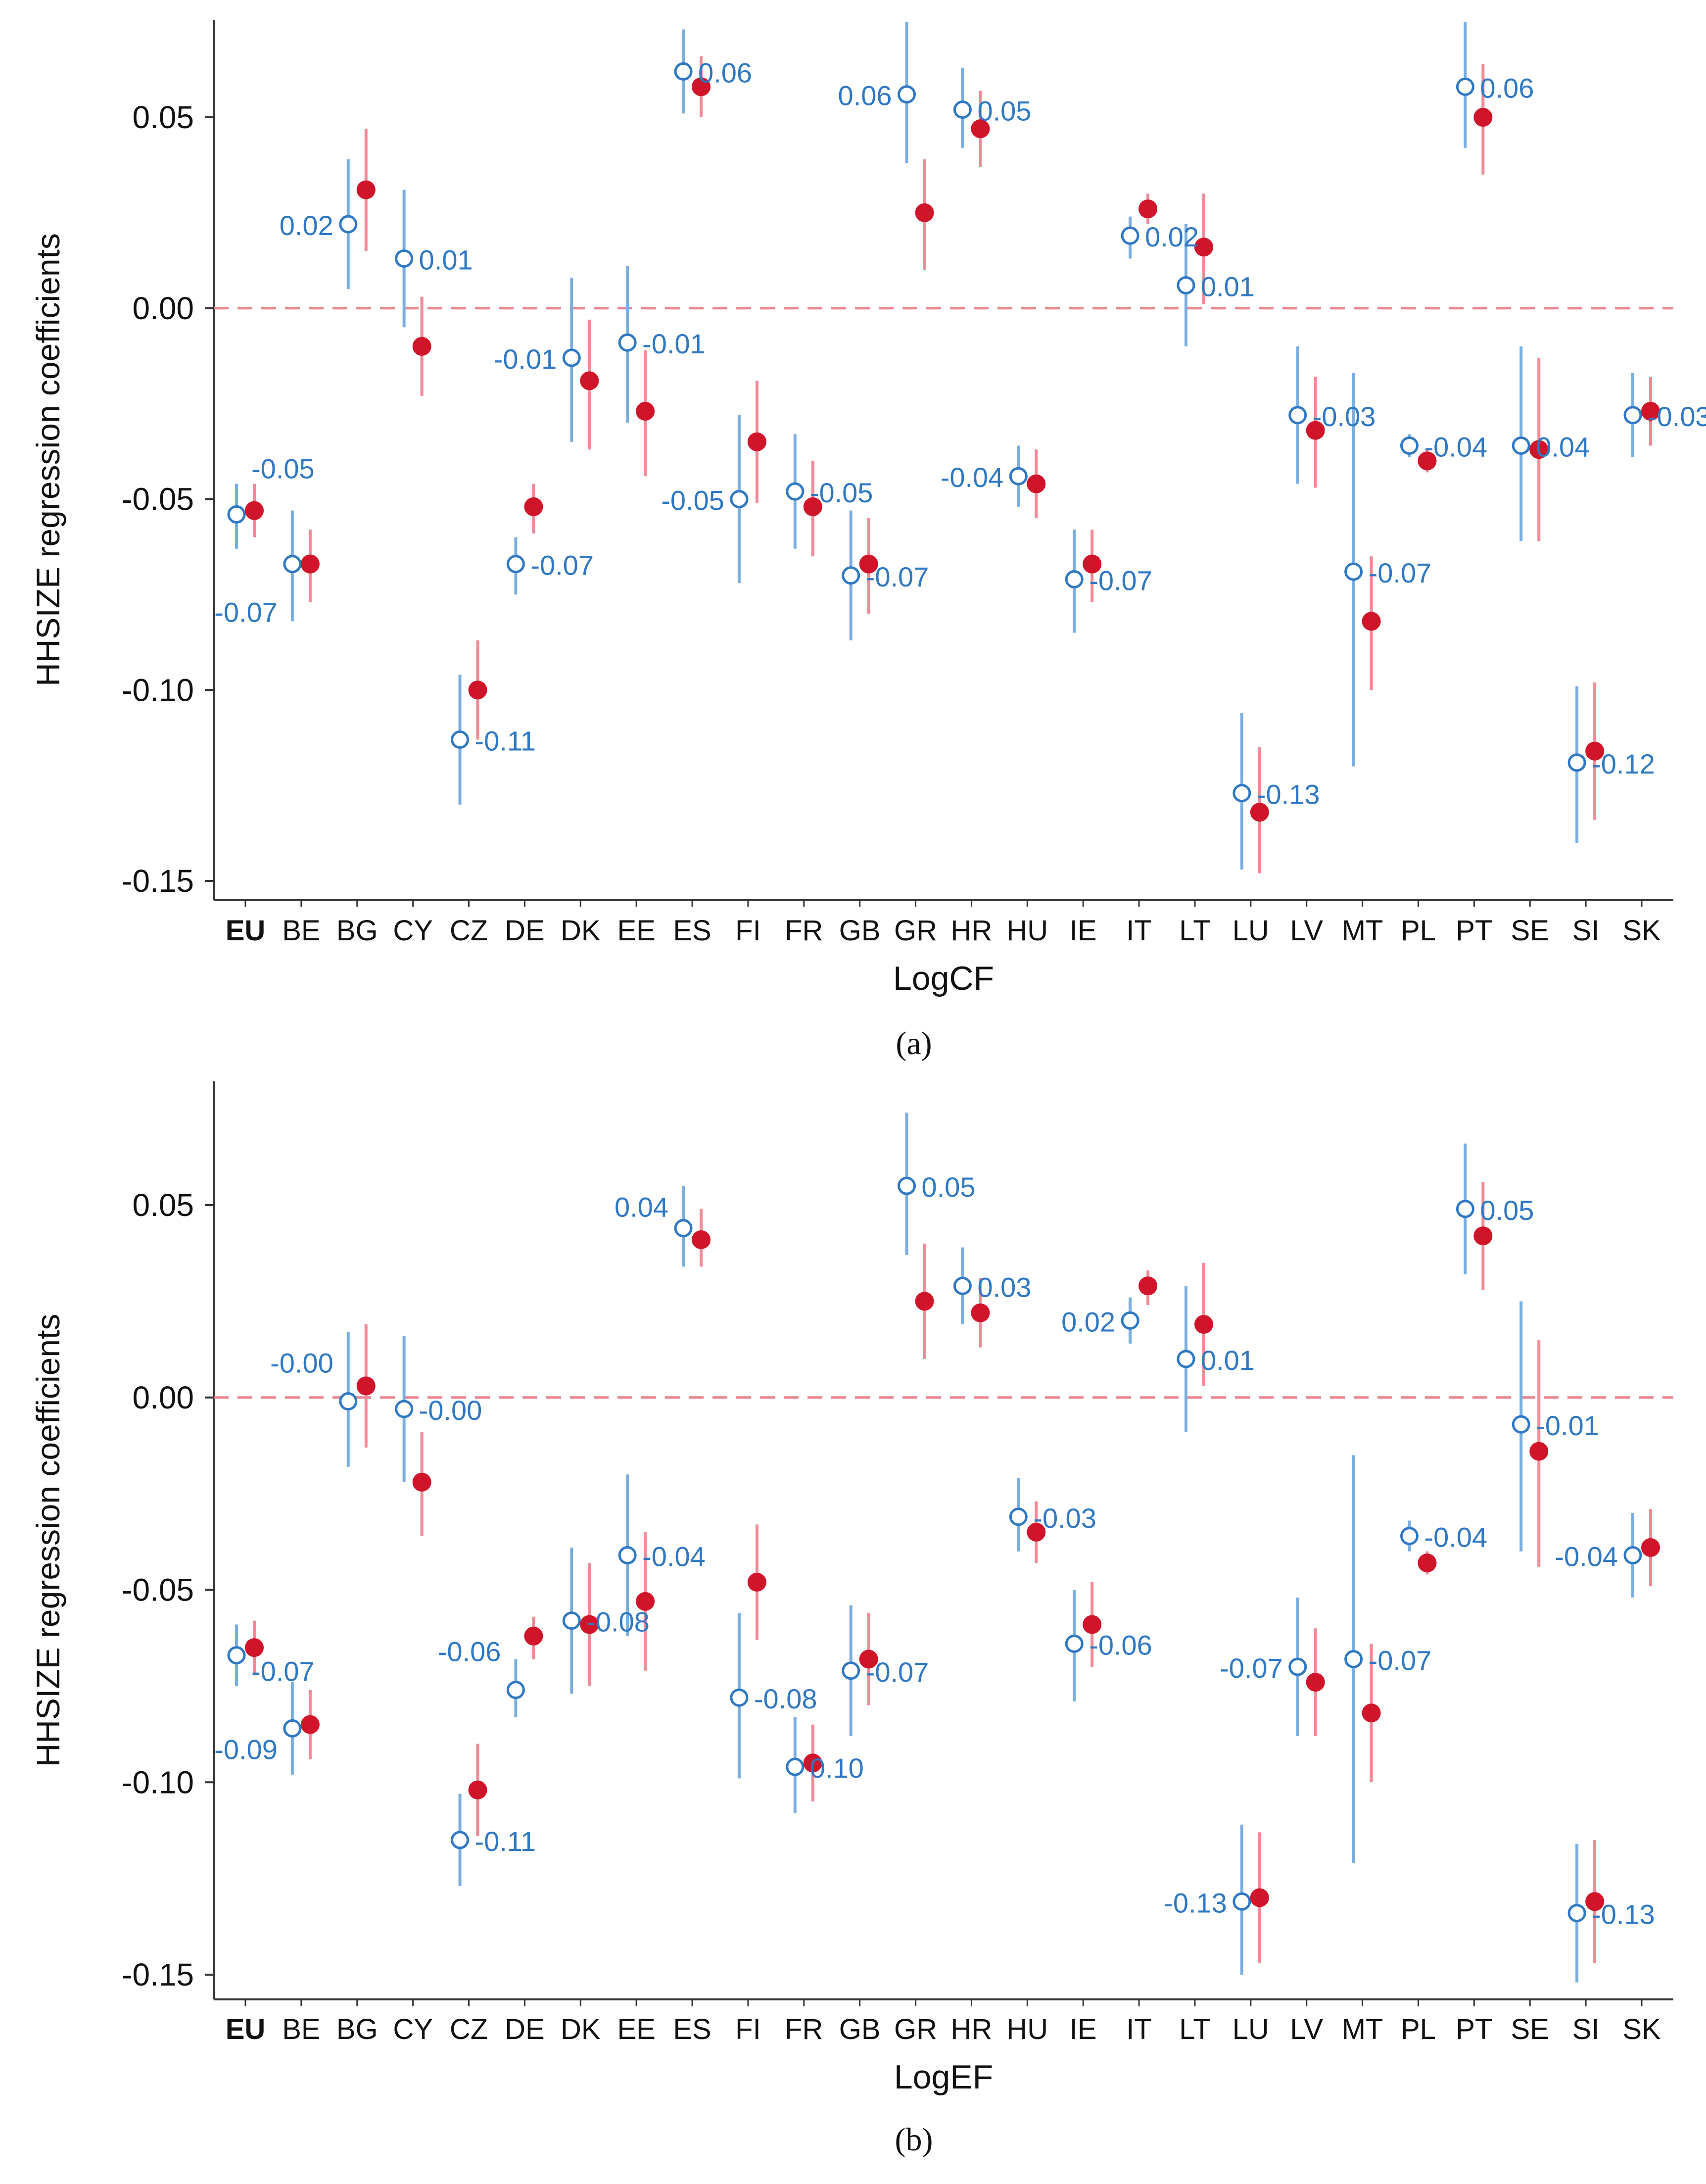 This screenshot has height=2184, width=1706. Describe the element at coordinates (804, 931) in the screenshot. I see `panel-a-category-label: FR` at that location.